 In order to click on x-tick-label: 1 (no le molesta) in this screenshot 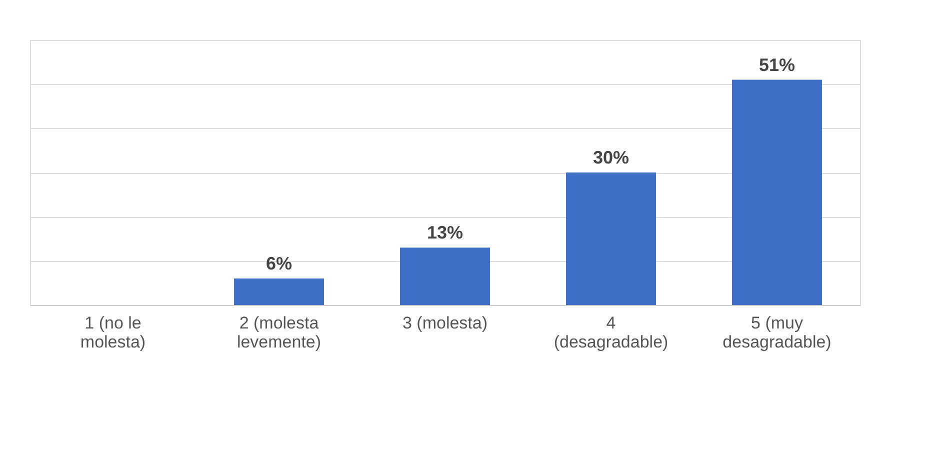, I will do `click(113, 333)`.